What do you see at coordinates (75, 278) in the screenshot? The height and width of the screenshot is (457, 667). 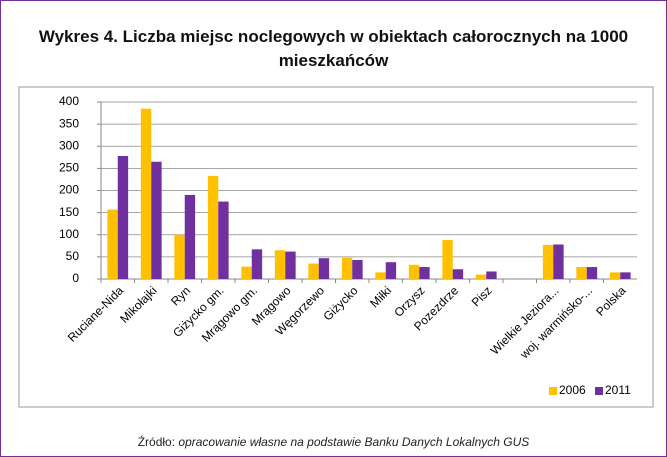 I see `y-tick-label: 0` at bounding box center [75, 278].